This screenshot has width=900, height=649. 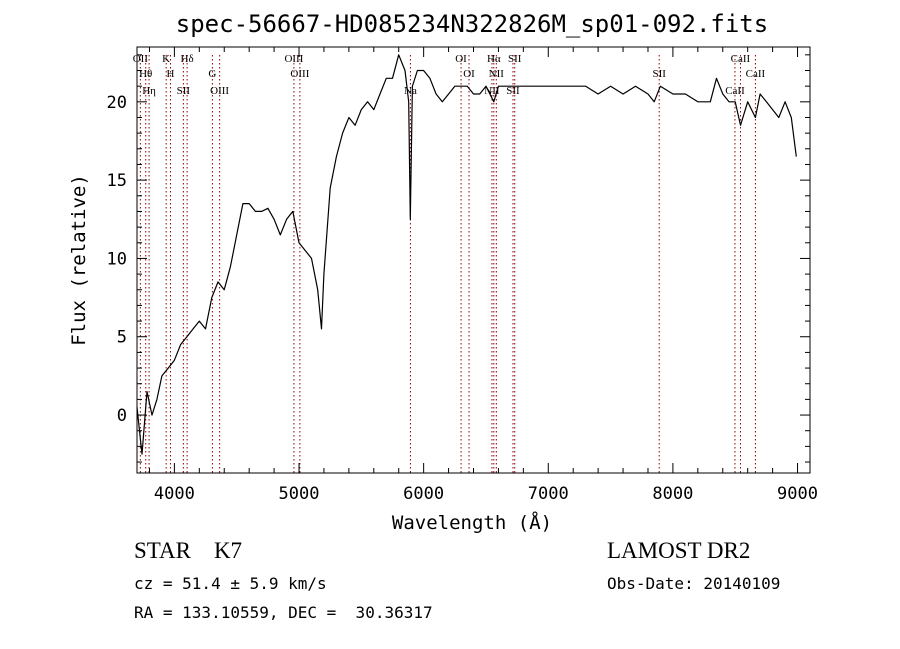 What do you see at coordinates (117, 103) in the screenshot?
I see `y-tick-label: 20` at bounding box center [117, 103].